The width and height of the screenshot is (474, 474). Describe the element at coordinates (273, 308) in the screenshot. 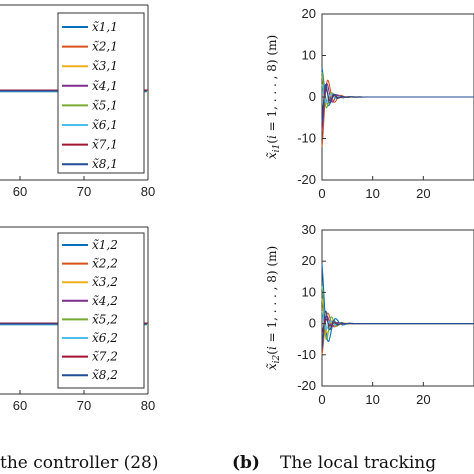

I see `panel-bottom-right-ylabel: x̃i2(i = 1, . . . , 8) (m)` at that location.